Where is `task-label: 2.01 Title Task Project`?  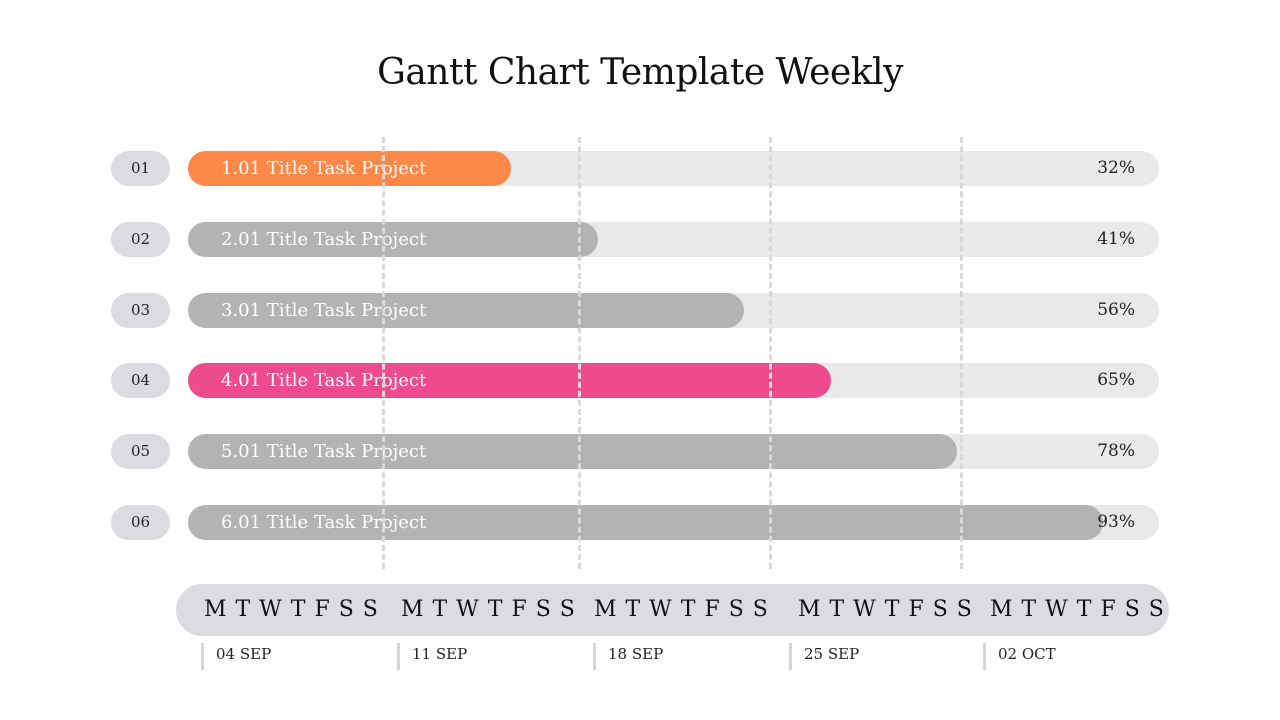 task-label: 2.01 Title Task Project is located at coordinates (324, 239).